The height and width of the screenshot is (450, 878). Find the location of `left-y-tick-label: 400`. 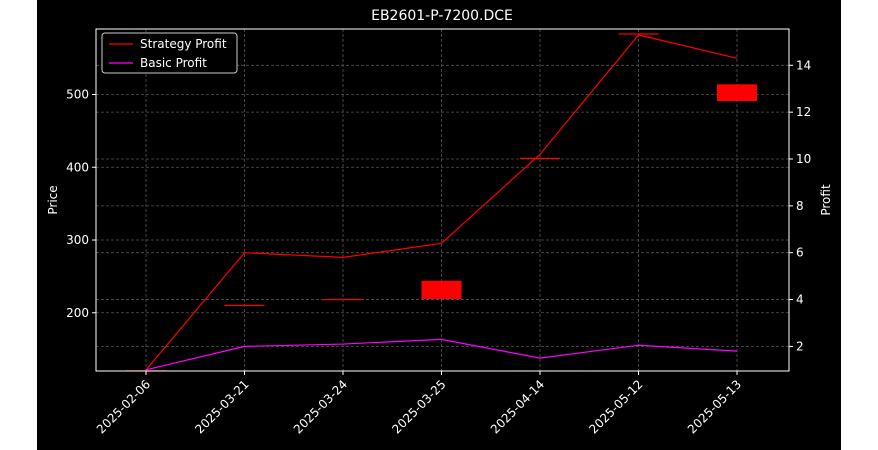

left-y-tick-label: 400 is located at coordinates (77, 167).